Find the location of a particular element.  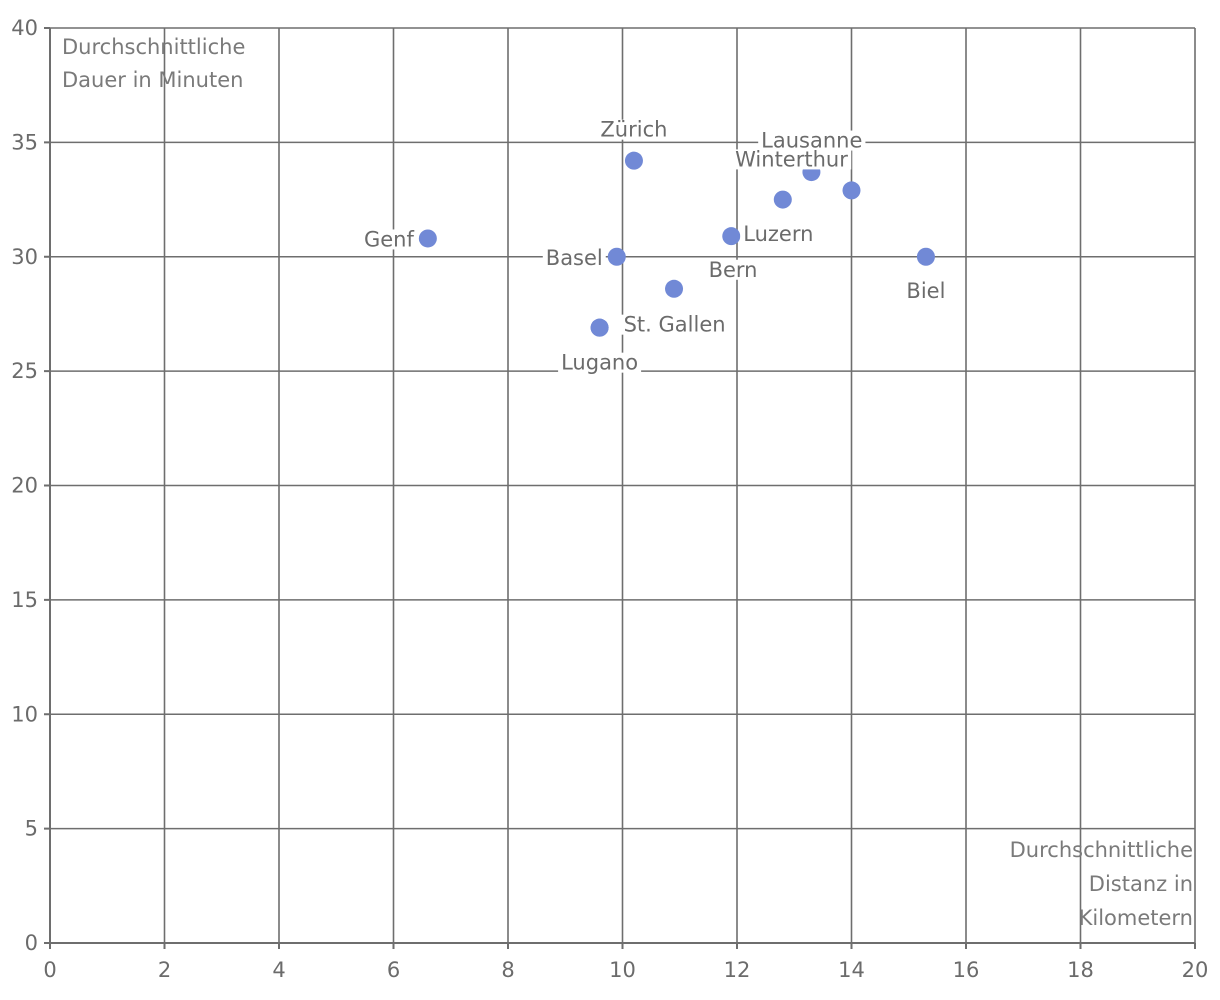

point-label-luzern: Luzern is located at coordinates (778, 234).